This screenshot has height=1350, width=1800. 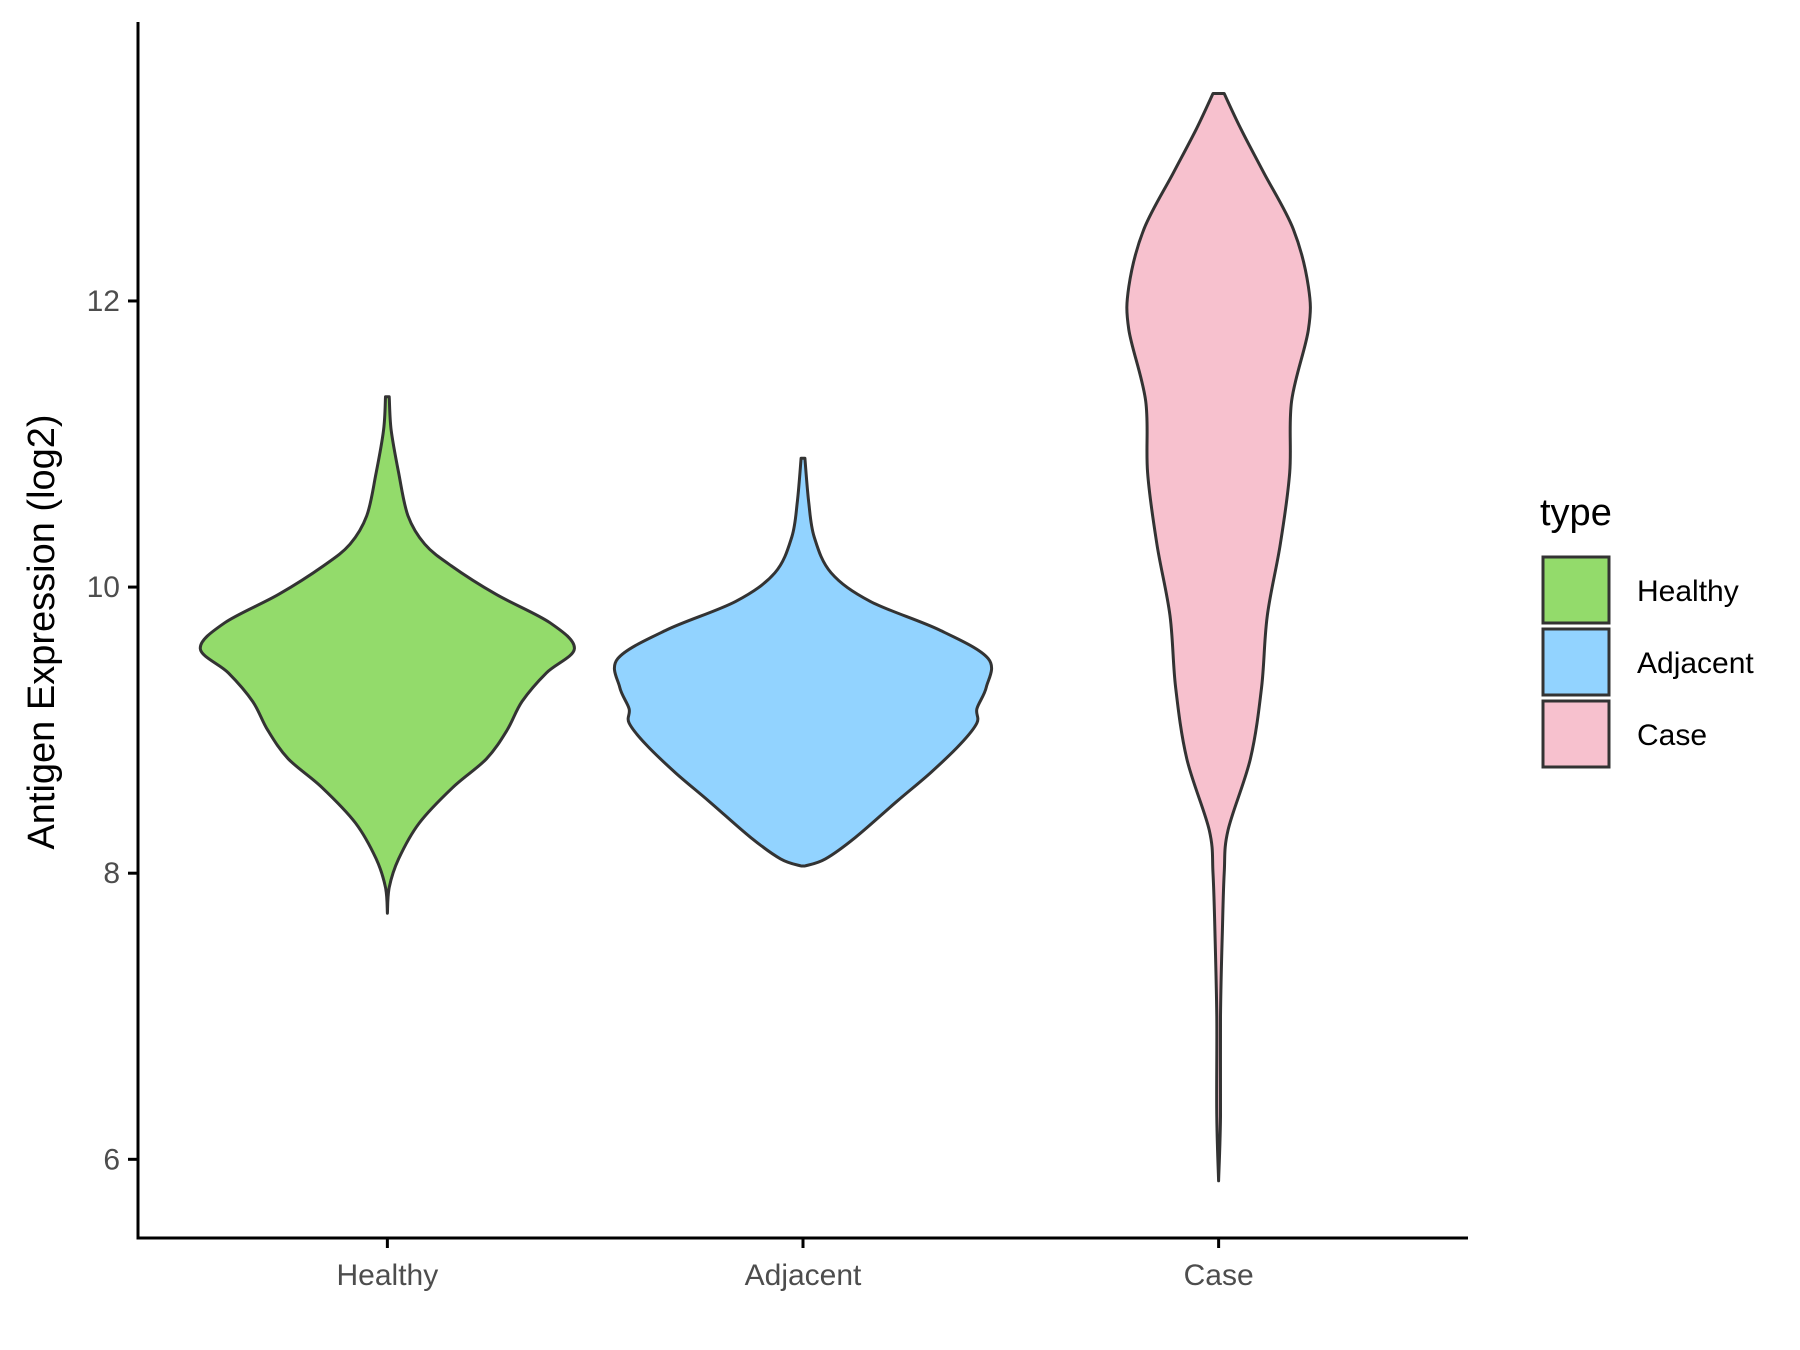 I want to click on y-tick-label: 10, so click(x=103, y=587).